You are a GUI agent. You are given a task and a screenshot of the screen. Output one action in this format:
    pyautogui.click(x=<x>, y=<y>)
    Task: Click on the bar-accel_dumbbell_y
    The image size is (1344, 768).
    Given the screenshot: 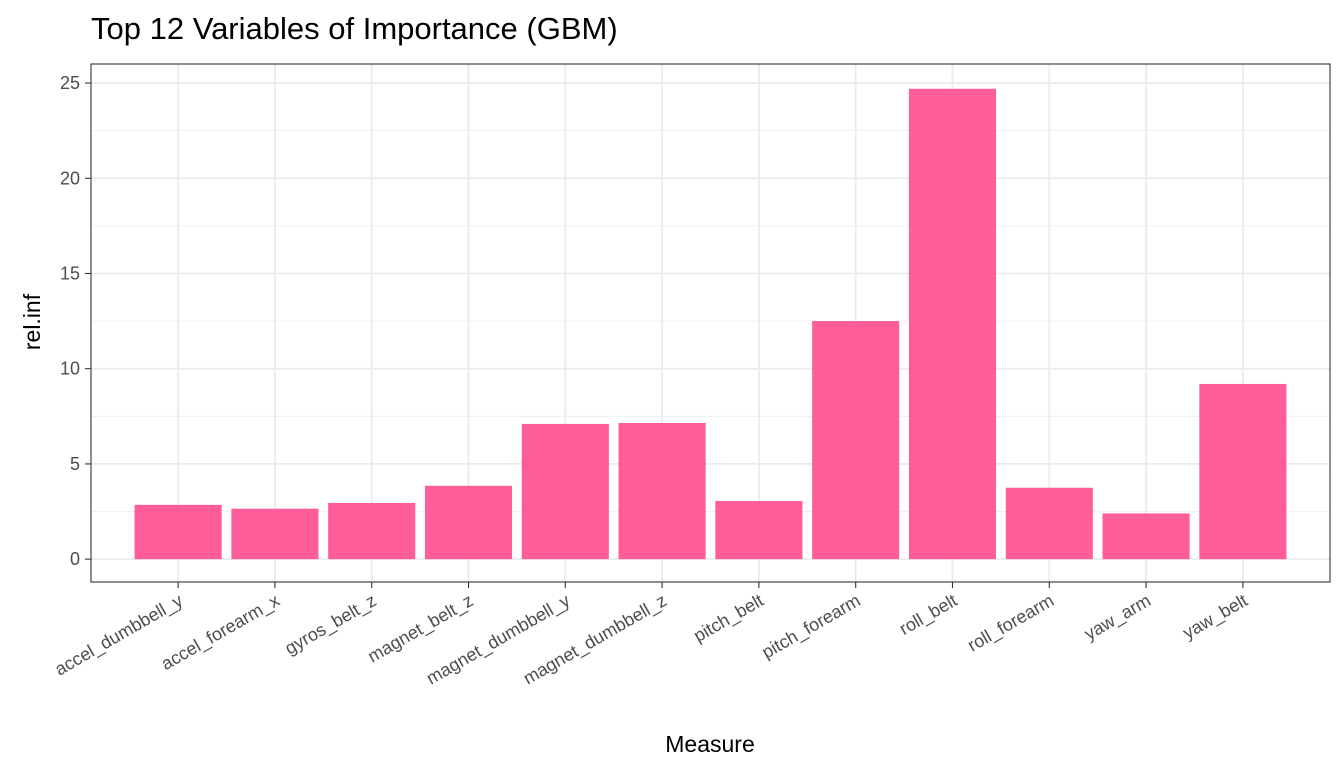 What is the action you would take?
    pyautogui.click(x=178, y=532)
    